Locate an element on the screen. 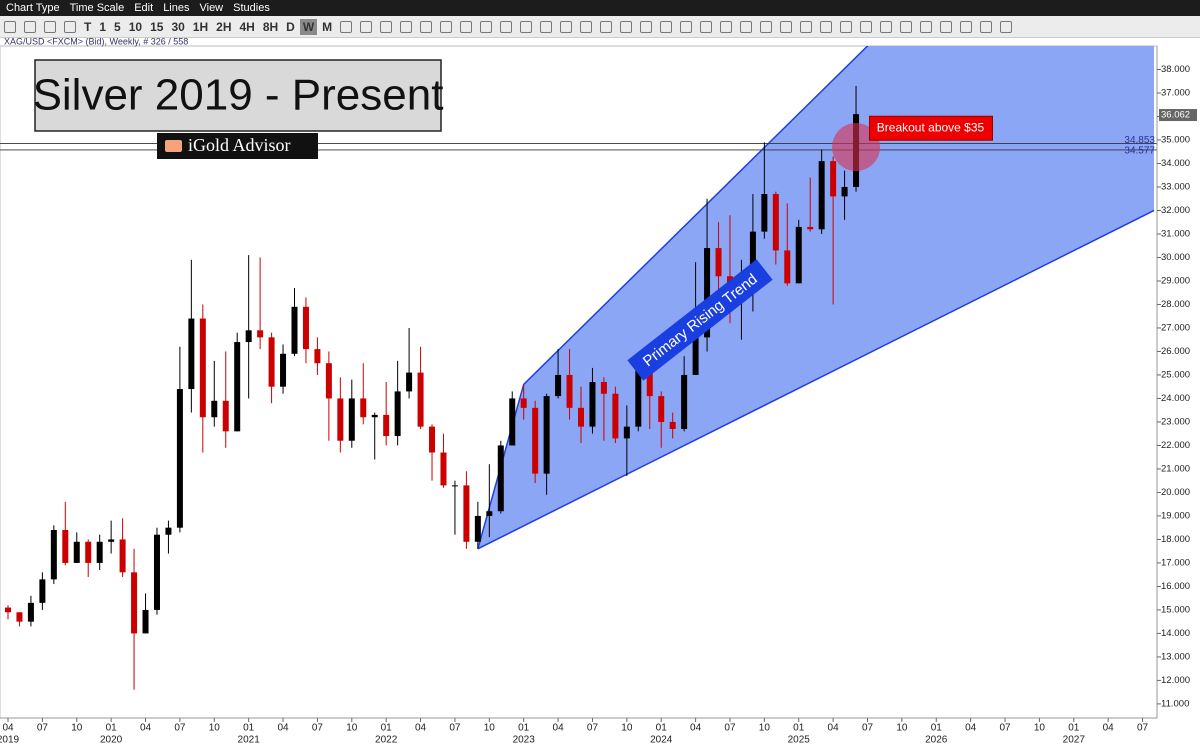 Image resolution: width=1200 pixels, height=749 pixels. timeframe-button: W is located at coordinates (308, 26).